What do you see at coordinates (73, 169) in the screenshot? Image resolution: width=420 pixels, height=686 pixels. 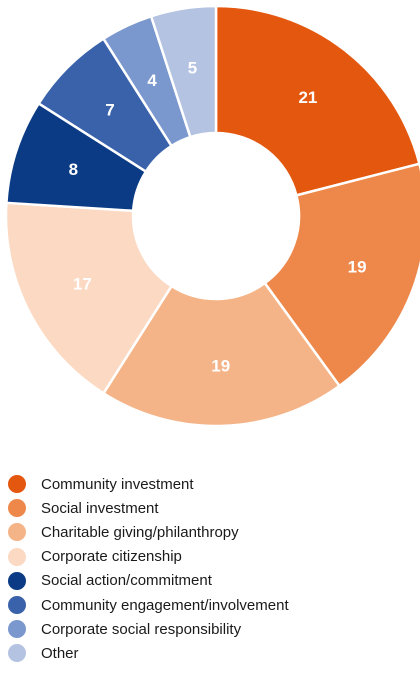 I see `slice-value-label: 8` at bounding box center [73, 169].